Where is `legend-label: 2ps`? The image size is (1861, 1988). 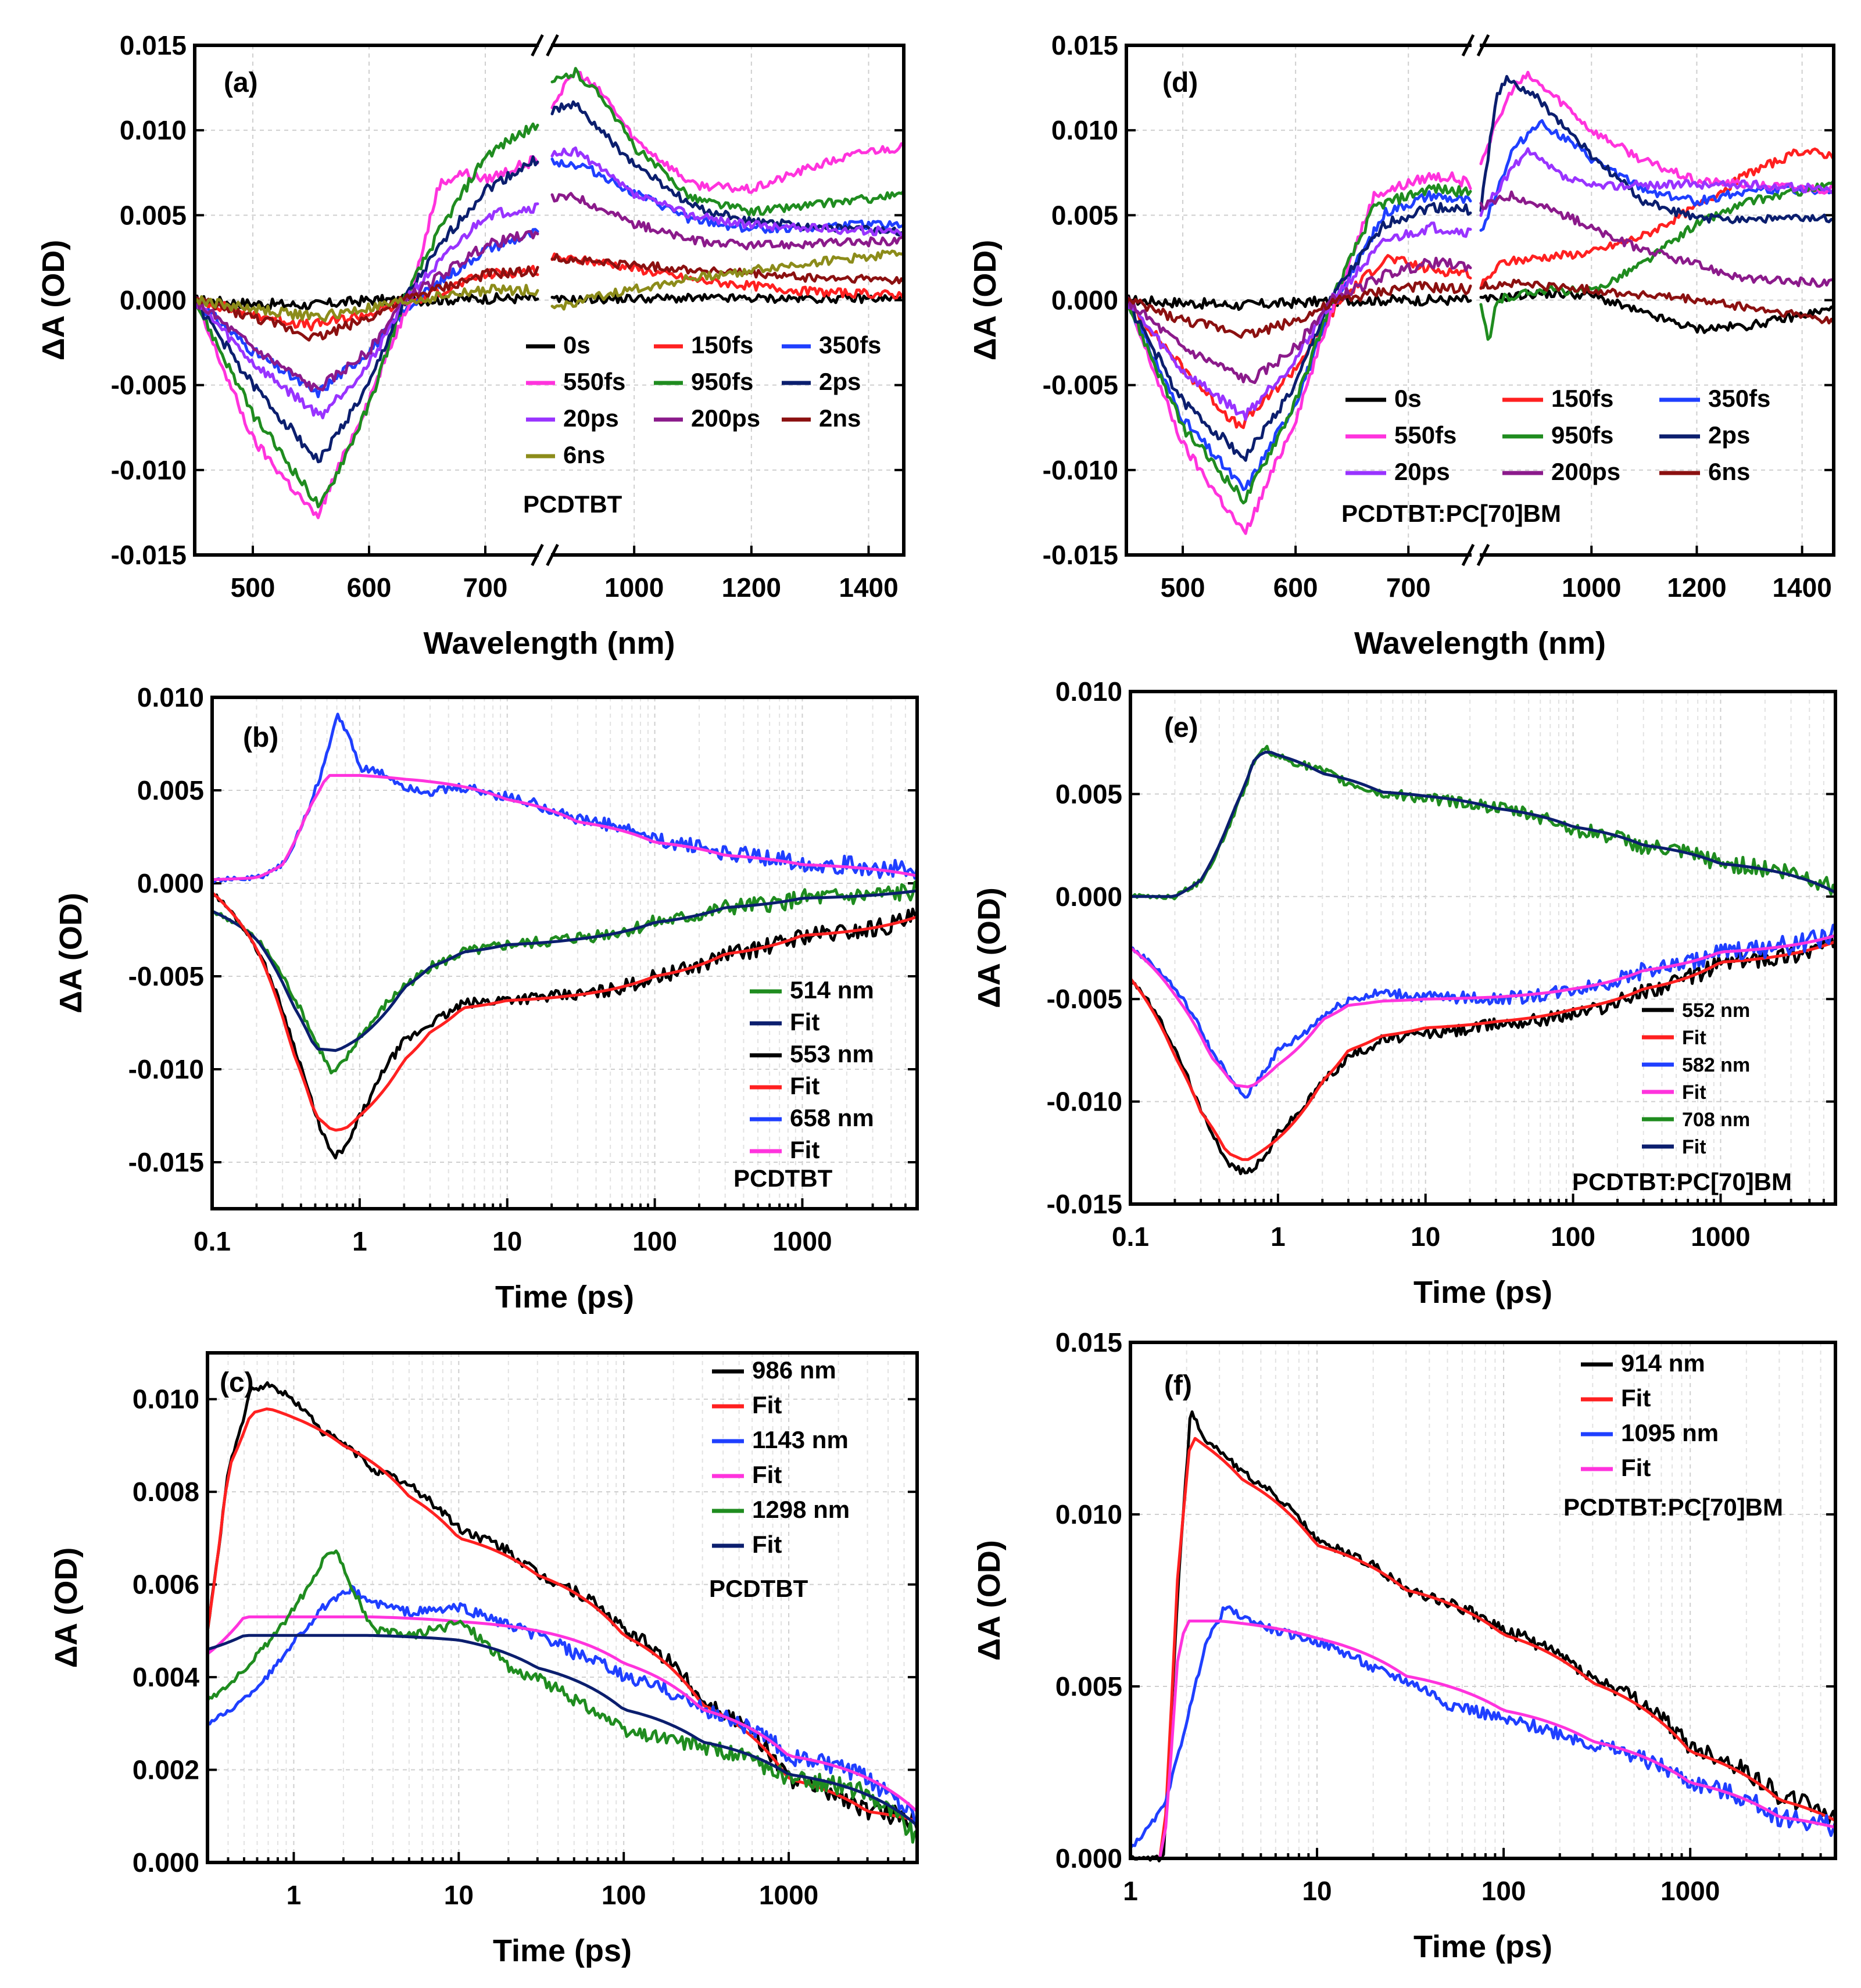 legend-label: 2ps is located at coordinates (840, 382).